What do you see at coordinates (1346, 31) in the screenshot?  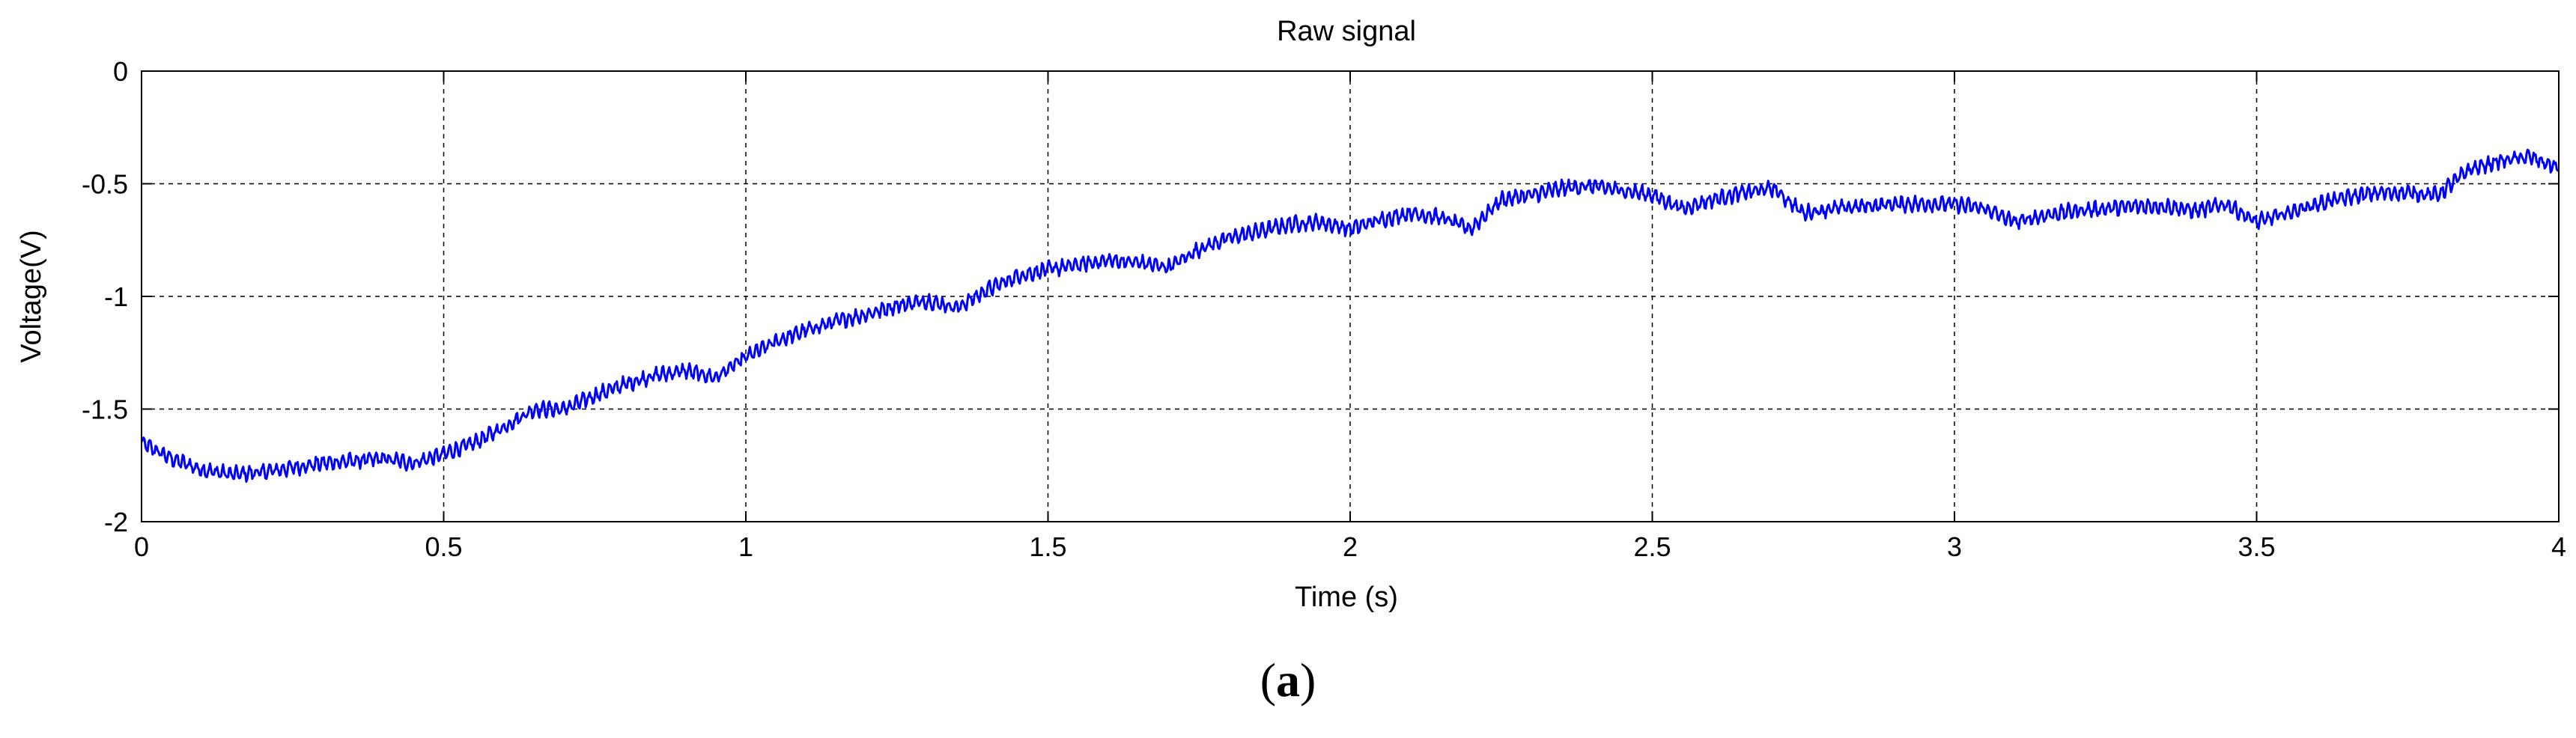 I see `chart-title: Raw signal` at bounding box center [1346, 31].